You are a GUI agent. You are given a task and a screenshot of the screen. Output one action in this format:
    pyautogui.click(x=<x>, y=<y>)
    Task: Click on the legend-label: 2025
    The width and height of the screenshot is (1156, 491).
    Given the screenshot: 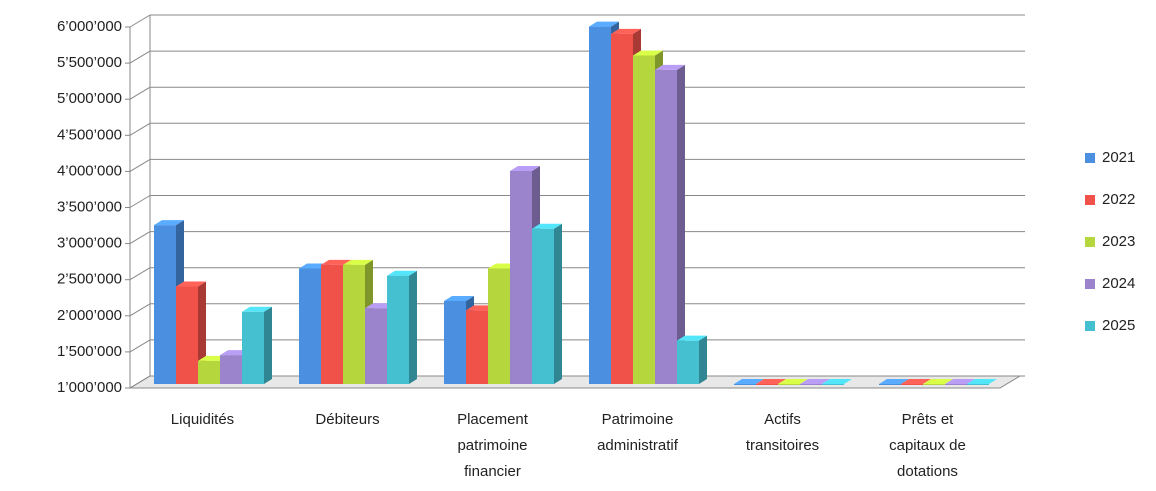 What is the action you would take?
    pyautogui.click(x=1118, y=325)
    